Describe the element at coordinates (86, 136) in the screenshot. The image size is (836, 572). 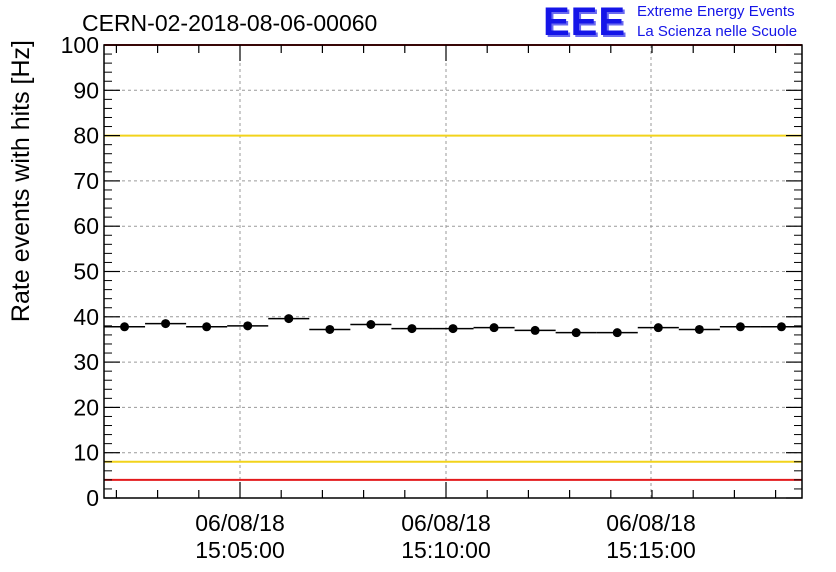
I see `y-tick-label: 80` at that location.